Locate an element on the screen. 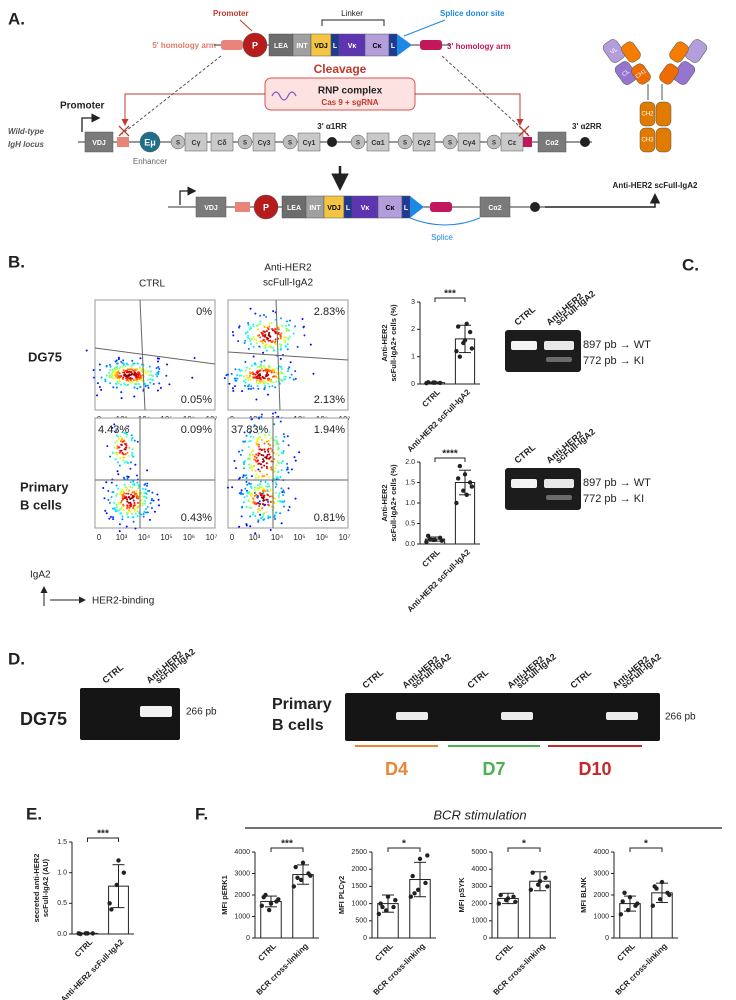 This screenshot has width=736, height=1000. flow-plot is located at coordinates (155, 475).